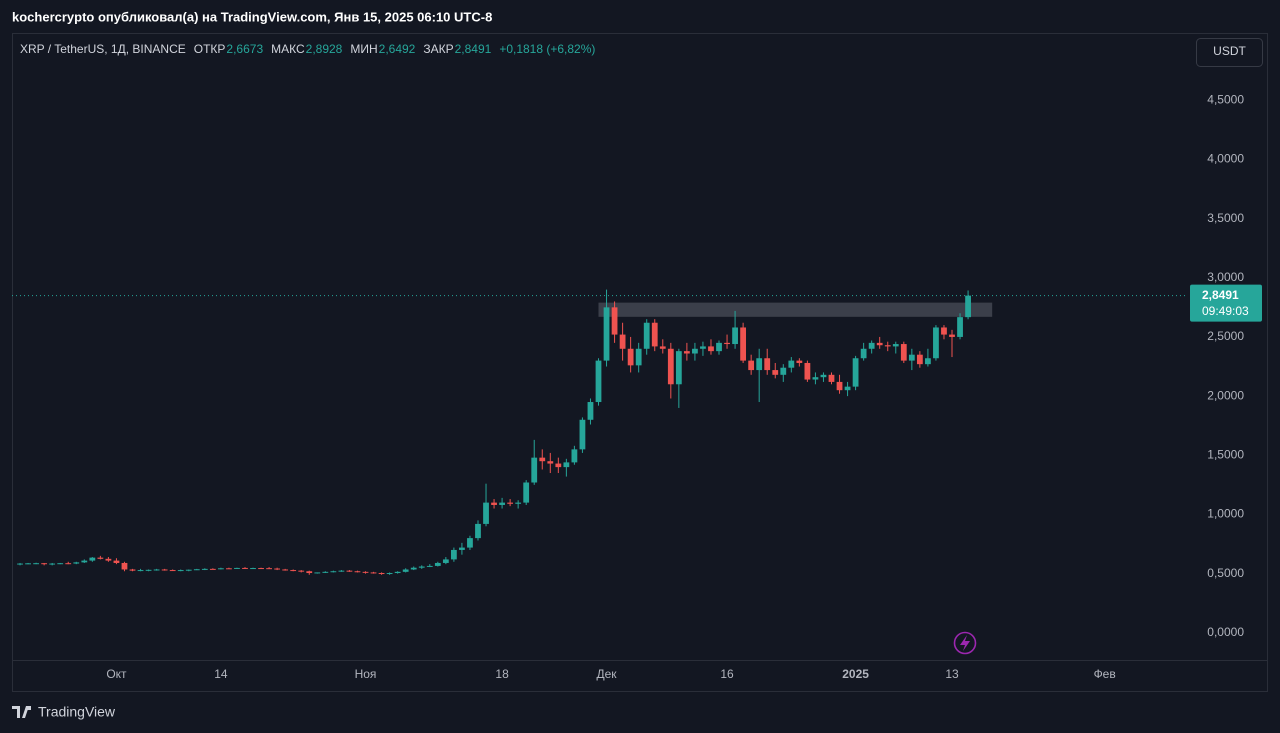 The image size is (1280, 733). What do you see at coordinates (1225, 395) in the screenshot?
I see `y-tick-label: 2,0000` at bounding box center [1225, 395].